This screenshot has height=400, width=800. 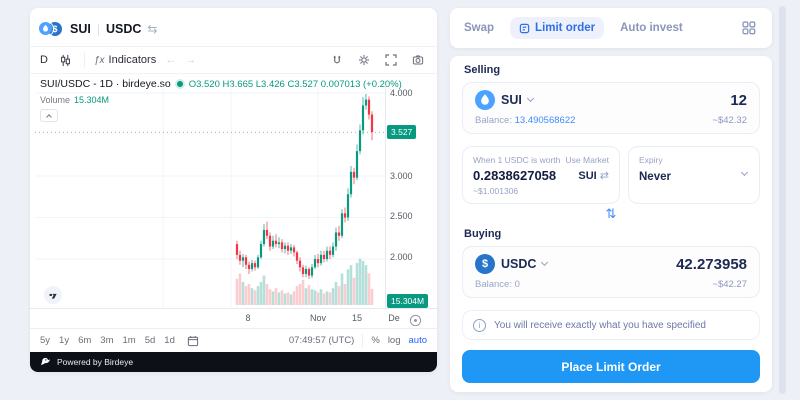 What do you see at coordinates (401, 176) in the screenshot?
I see `price-tick: 3.000` at bounding box center [401, 176].